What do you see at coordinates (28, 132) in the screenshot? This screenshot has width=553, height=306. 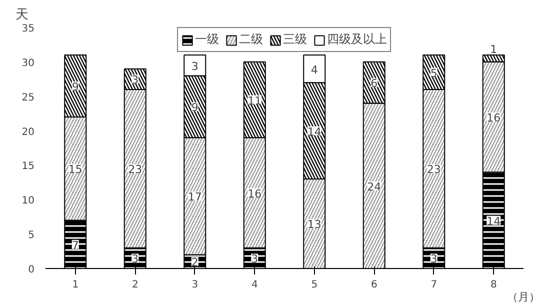 I see `y-tick-label: 20` at bounding box center [28, 132].